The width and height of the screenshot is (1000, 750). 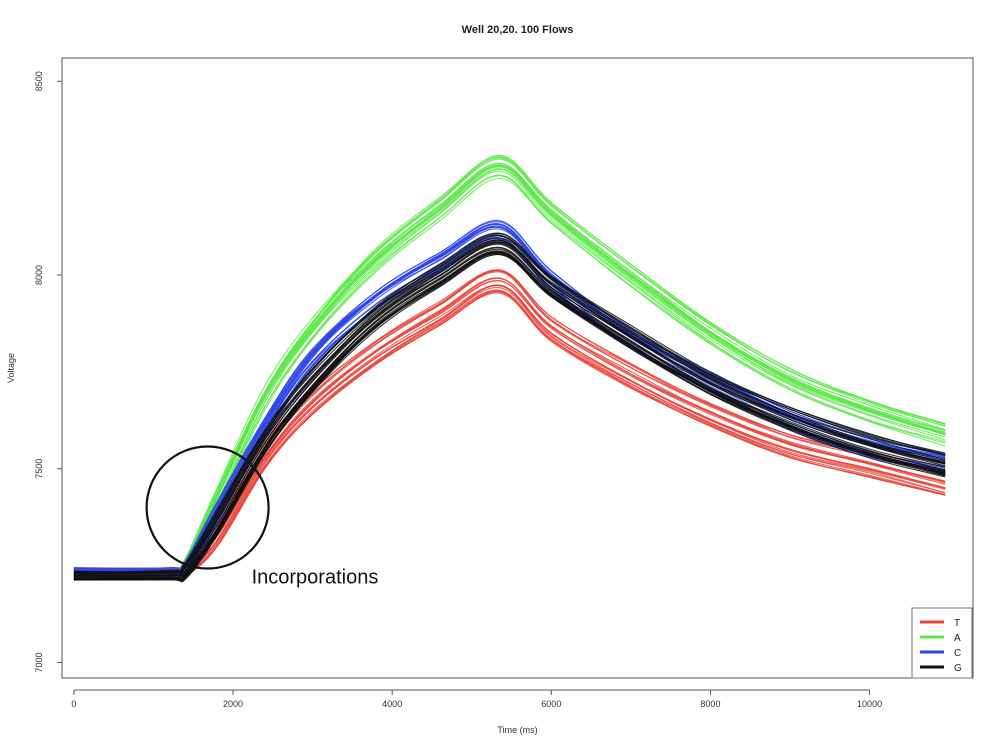 What do you see at coordinates (73, 704) in the screenshot?
I see `x-tick-label: 0` at bounding box center [73, 704].